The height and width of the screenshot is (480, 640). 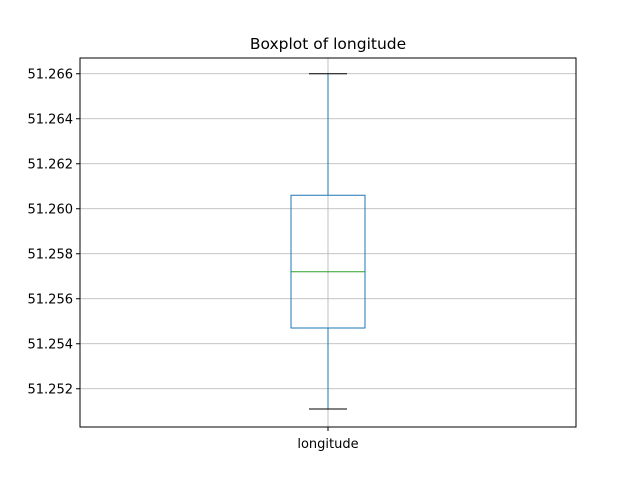 What do you see at coordinates (328, 44) in the screenshot?
I see `chart-title: Boxplot of longitude` at bounding box center [328, 44].